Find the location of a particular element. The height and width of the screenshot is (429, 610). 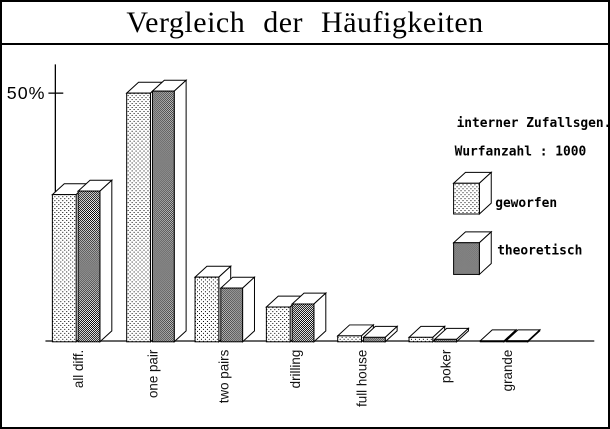

legend-swatch-theoretisch is located at coordinates (466, 258).